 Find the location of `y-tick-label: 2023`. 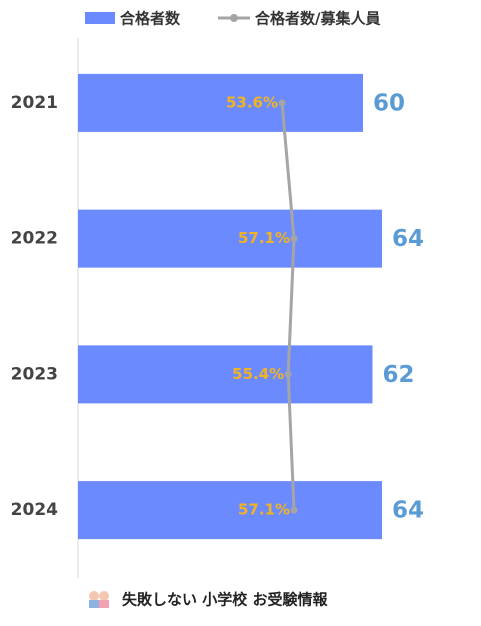

y-tick-label: 2023 is located at coordinates (34, 374).